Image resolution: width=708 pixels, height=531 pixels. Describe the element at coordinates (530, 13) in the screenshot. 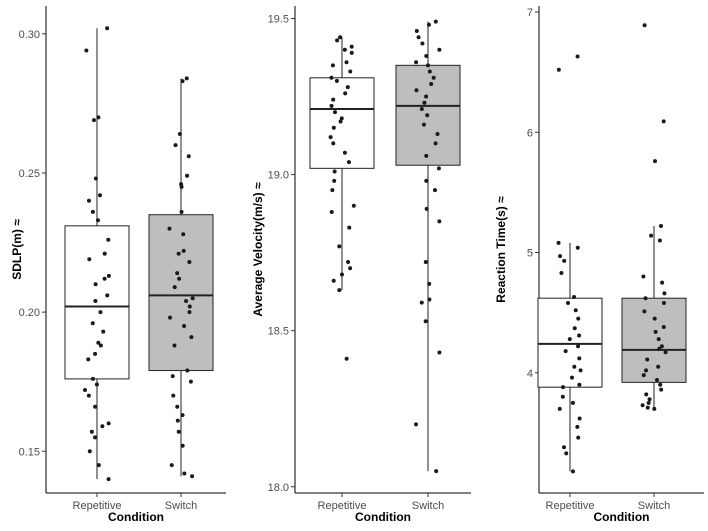

I see `y-tick-label: 7` at that location.